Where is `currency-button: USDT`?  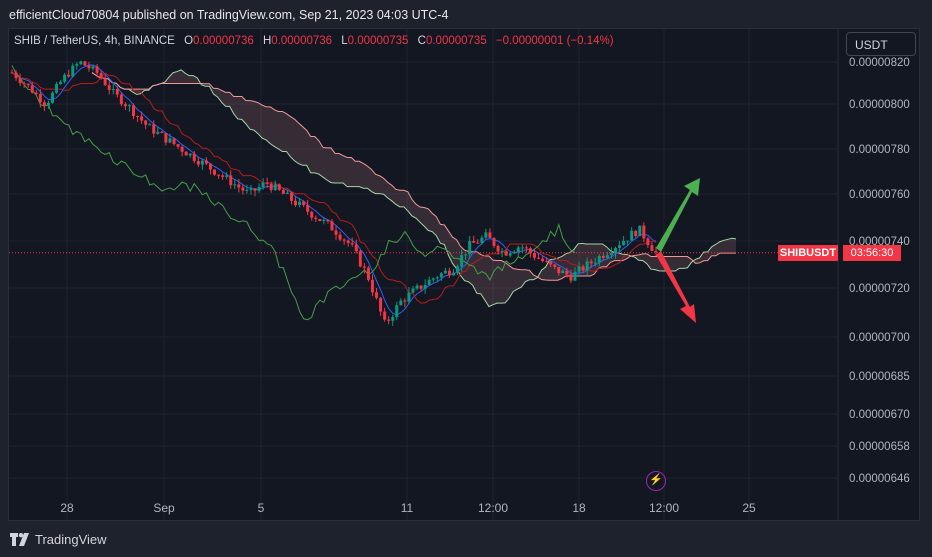
currency-button: USDT is located at coordinates (881, 44).